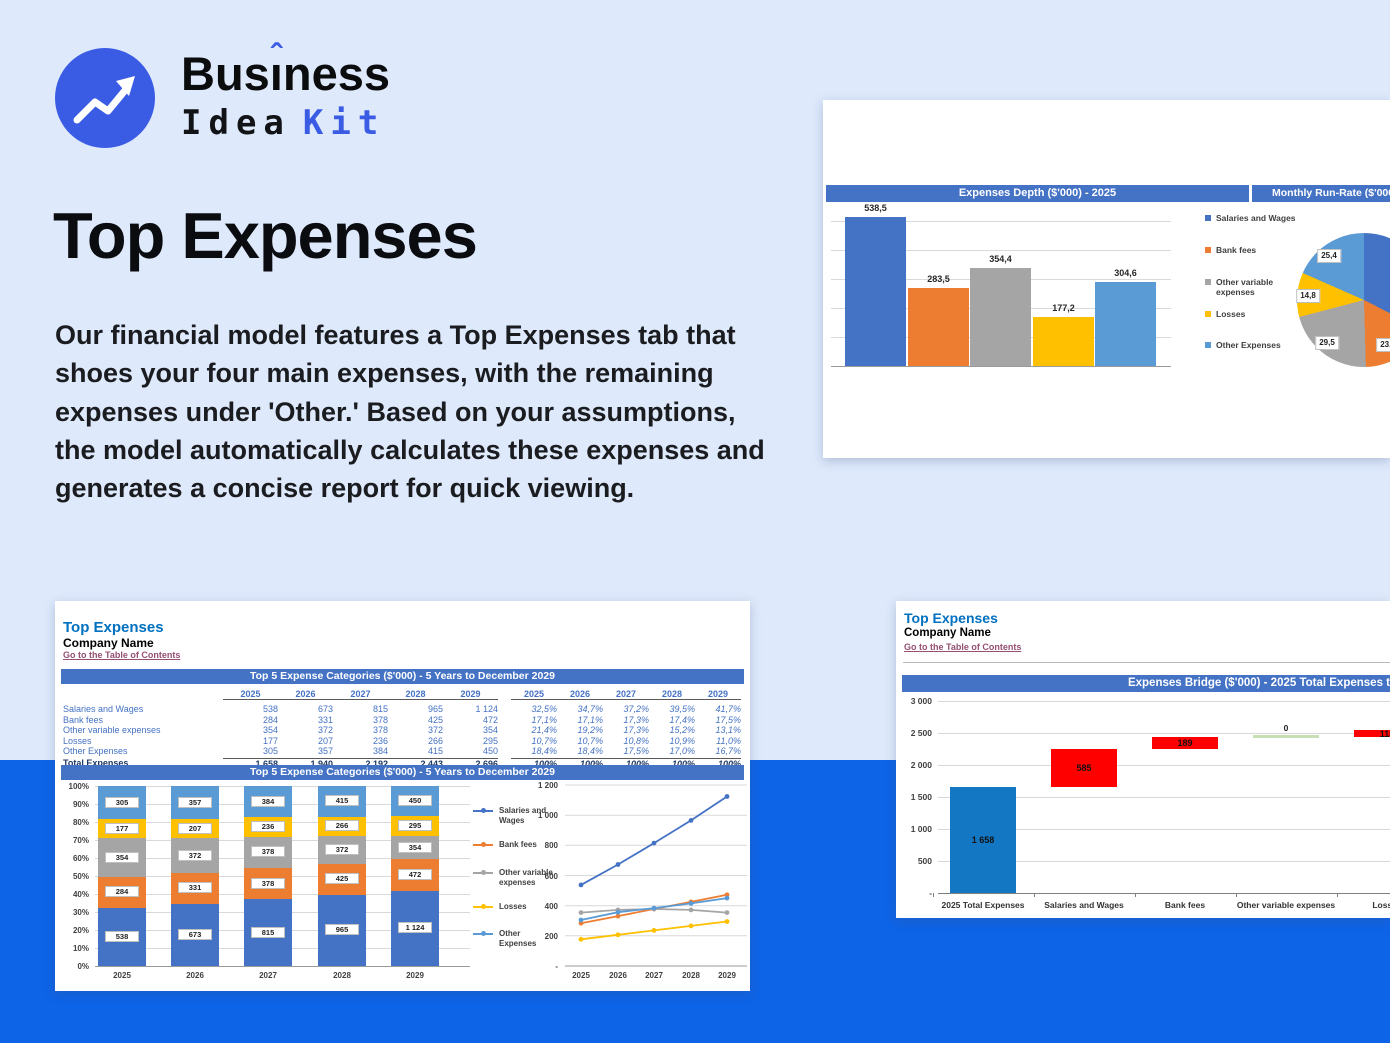  I want to click on depth-bar-value-label: 538,5, so click(875, 208).